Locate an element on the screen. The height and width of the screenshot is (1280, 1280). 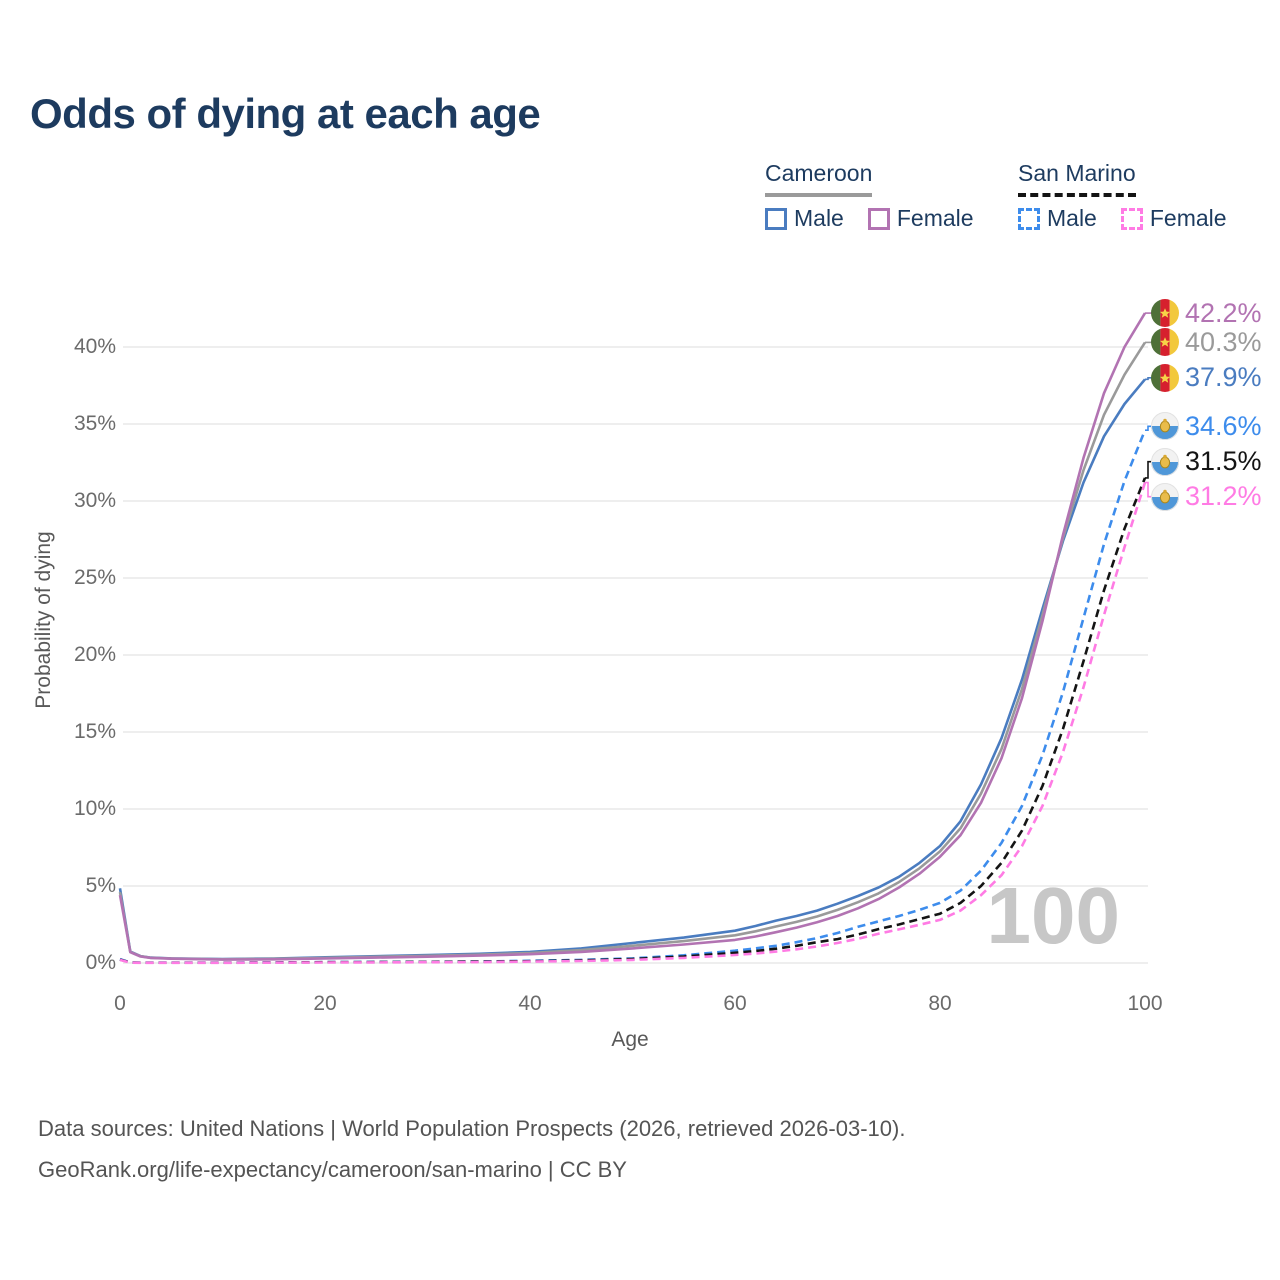
x-tick-label: 20 is located at coordinates (325, 1003).